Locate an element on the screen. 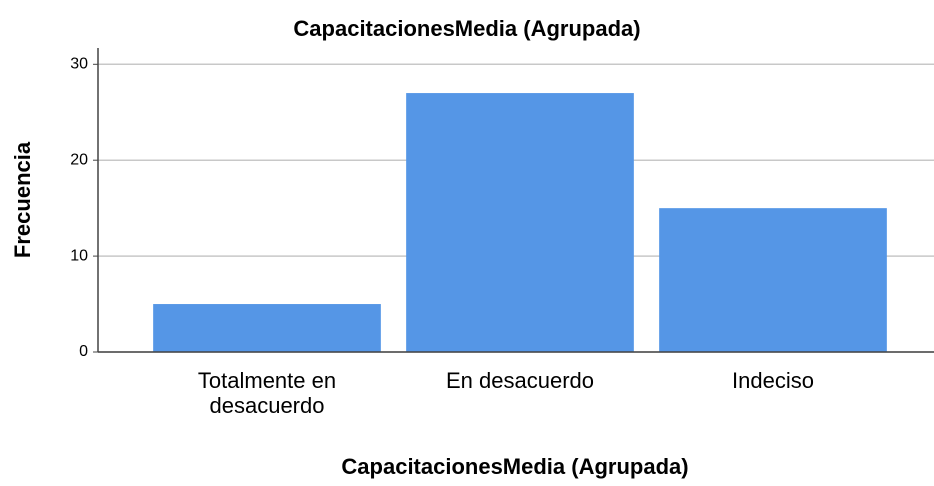 The width and height of the screenshot is (934, 486). y-axis-title: Frecuencia is located at coordinates (22, 199).